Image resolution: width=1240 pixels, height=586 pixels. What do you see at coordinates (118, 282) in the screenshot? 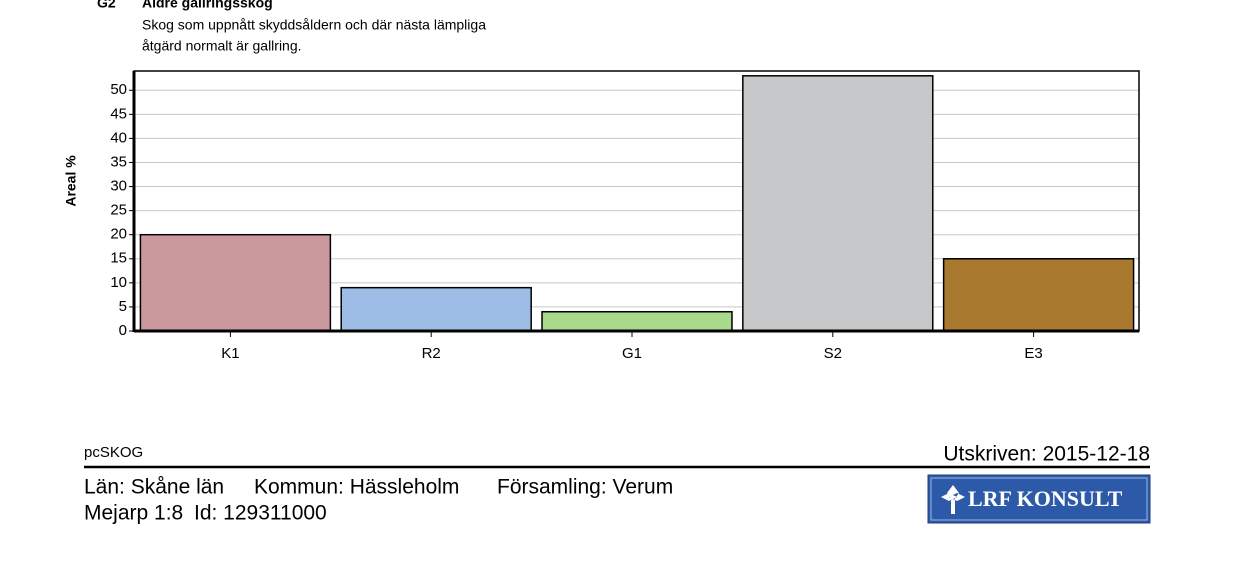
I see `y-tick-label: 10` at bounding box center [118, 282].